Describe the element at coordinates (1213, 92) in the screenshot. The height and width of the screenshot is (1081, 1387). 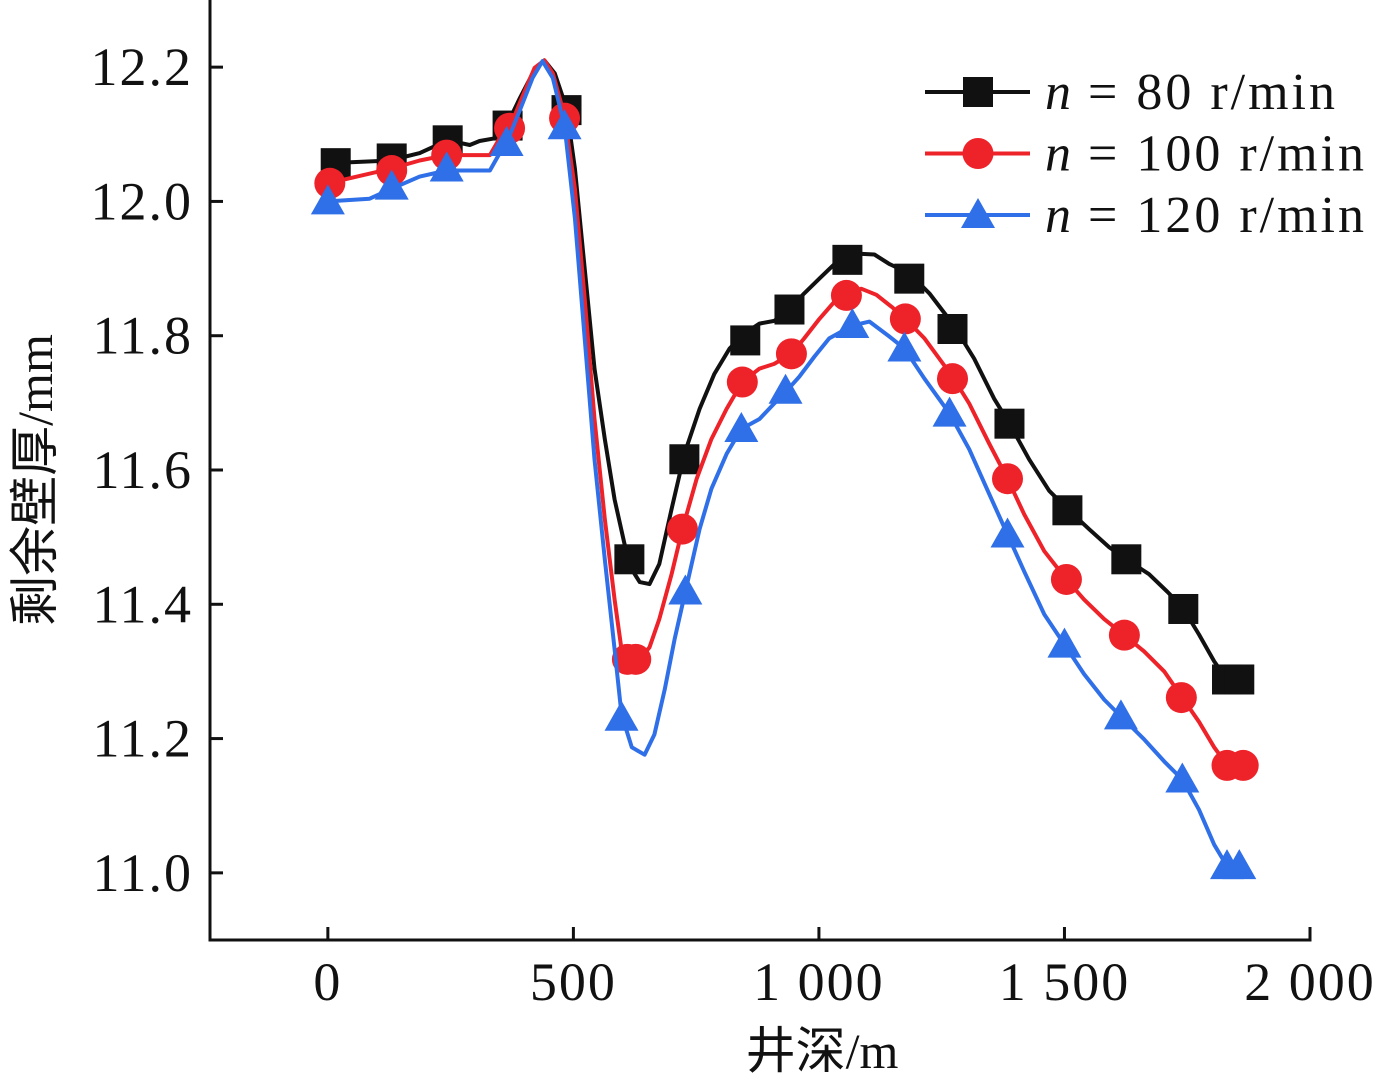
I see `legend-value: = 80 r/min` at that location.